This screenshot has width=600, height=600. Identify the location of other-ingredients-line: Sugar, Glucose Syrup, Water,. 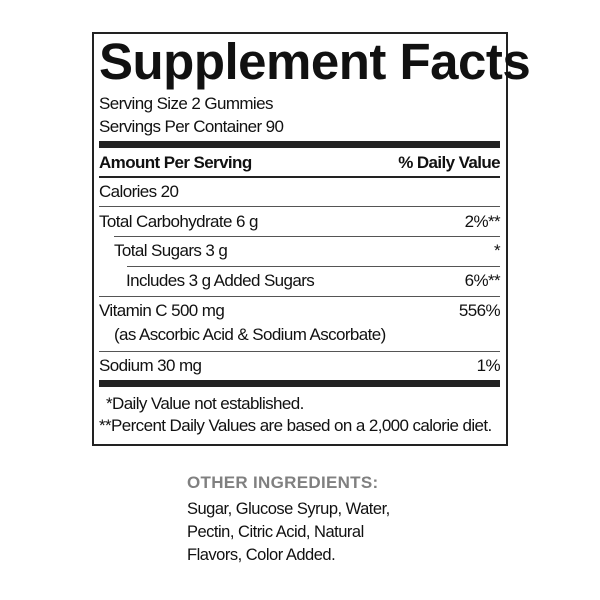
(288, 509).